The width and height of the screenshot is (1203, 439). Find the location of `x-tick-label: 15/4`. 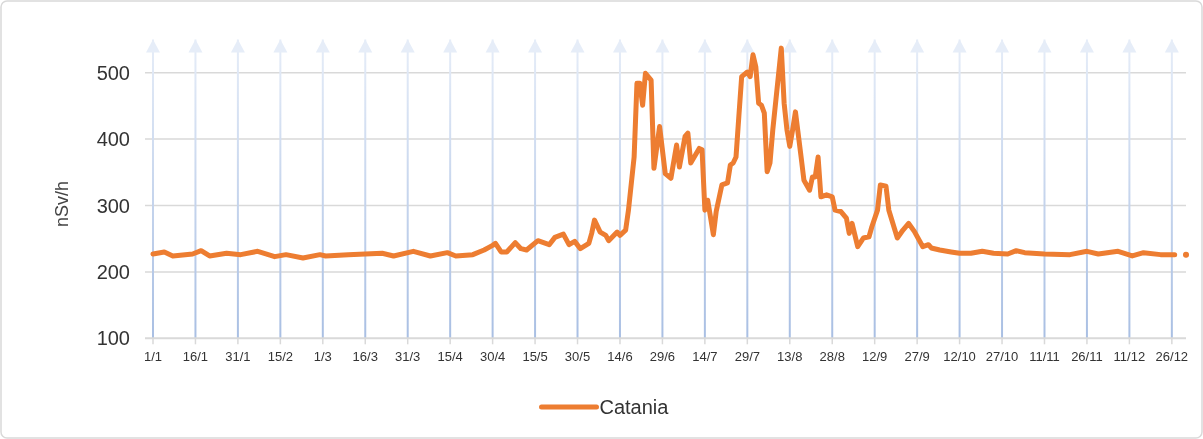

x-tick-label: 15/4 is located at coordinates (450, 357).